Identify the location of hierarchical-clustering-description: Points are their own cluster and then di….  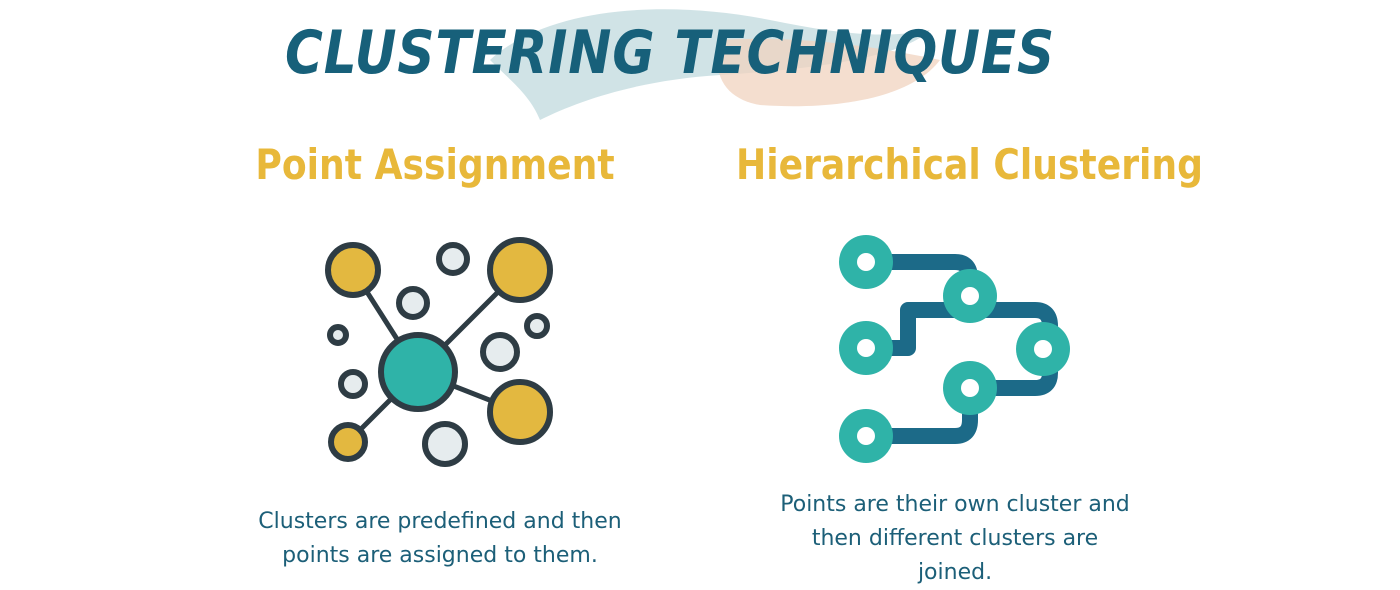
(955, 539).